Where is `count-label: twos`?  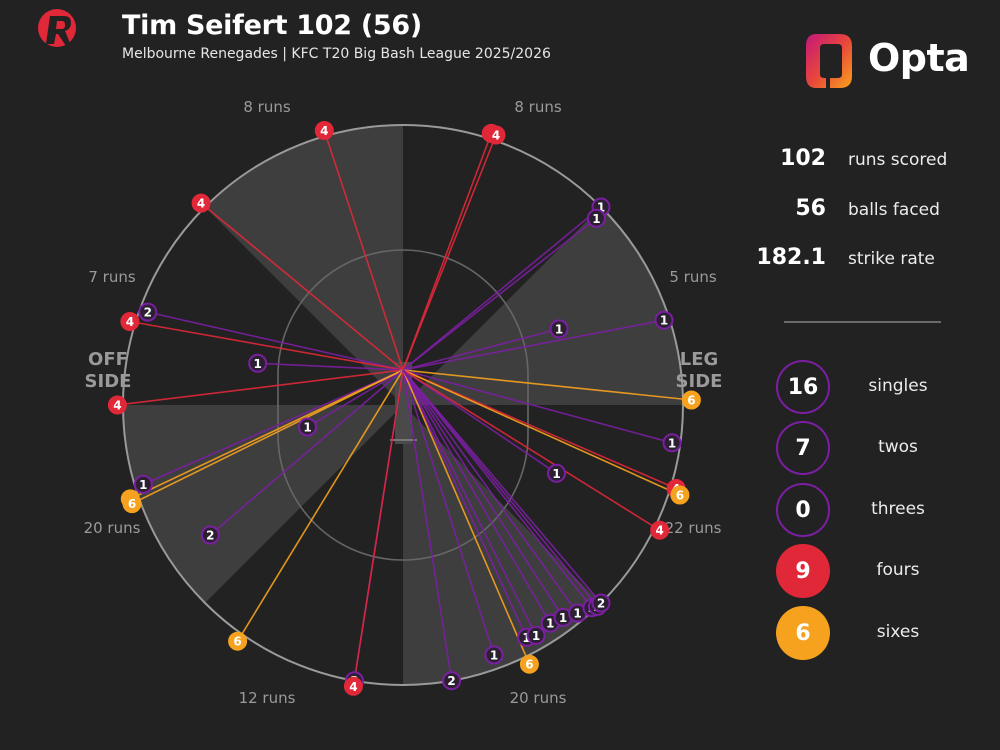
count-label: twos is located at coordinates (898, 447).